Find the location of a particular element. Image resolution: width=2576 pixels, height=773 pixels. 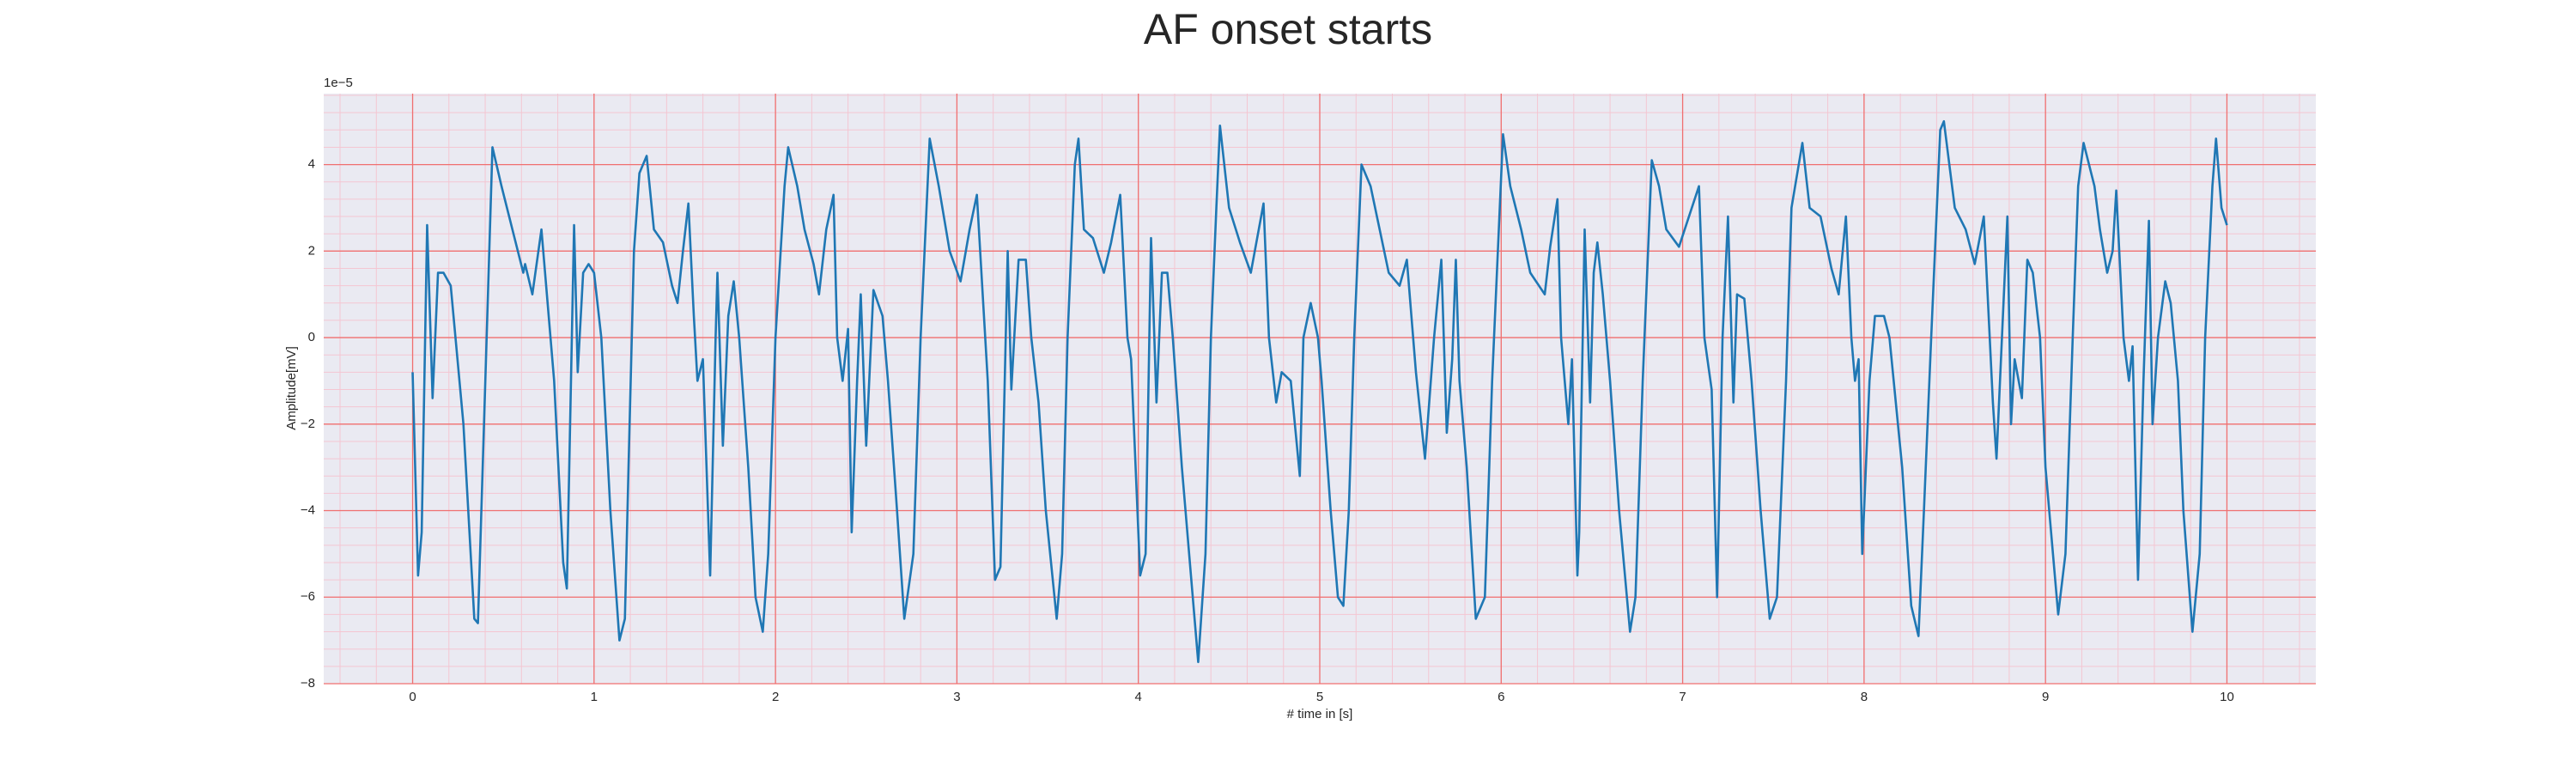

y-tick-label: 2 is located at coordinates (312, 250).